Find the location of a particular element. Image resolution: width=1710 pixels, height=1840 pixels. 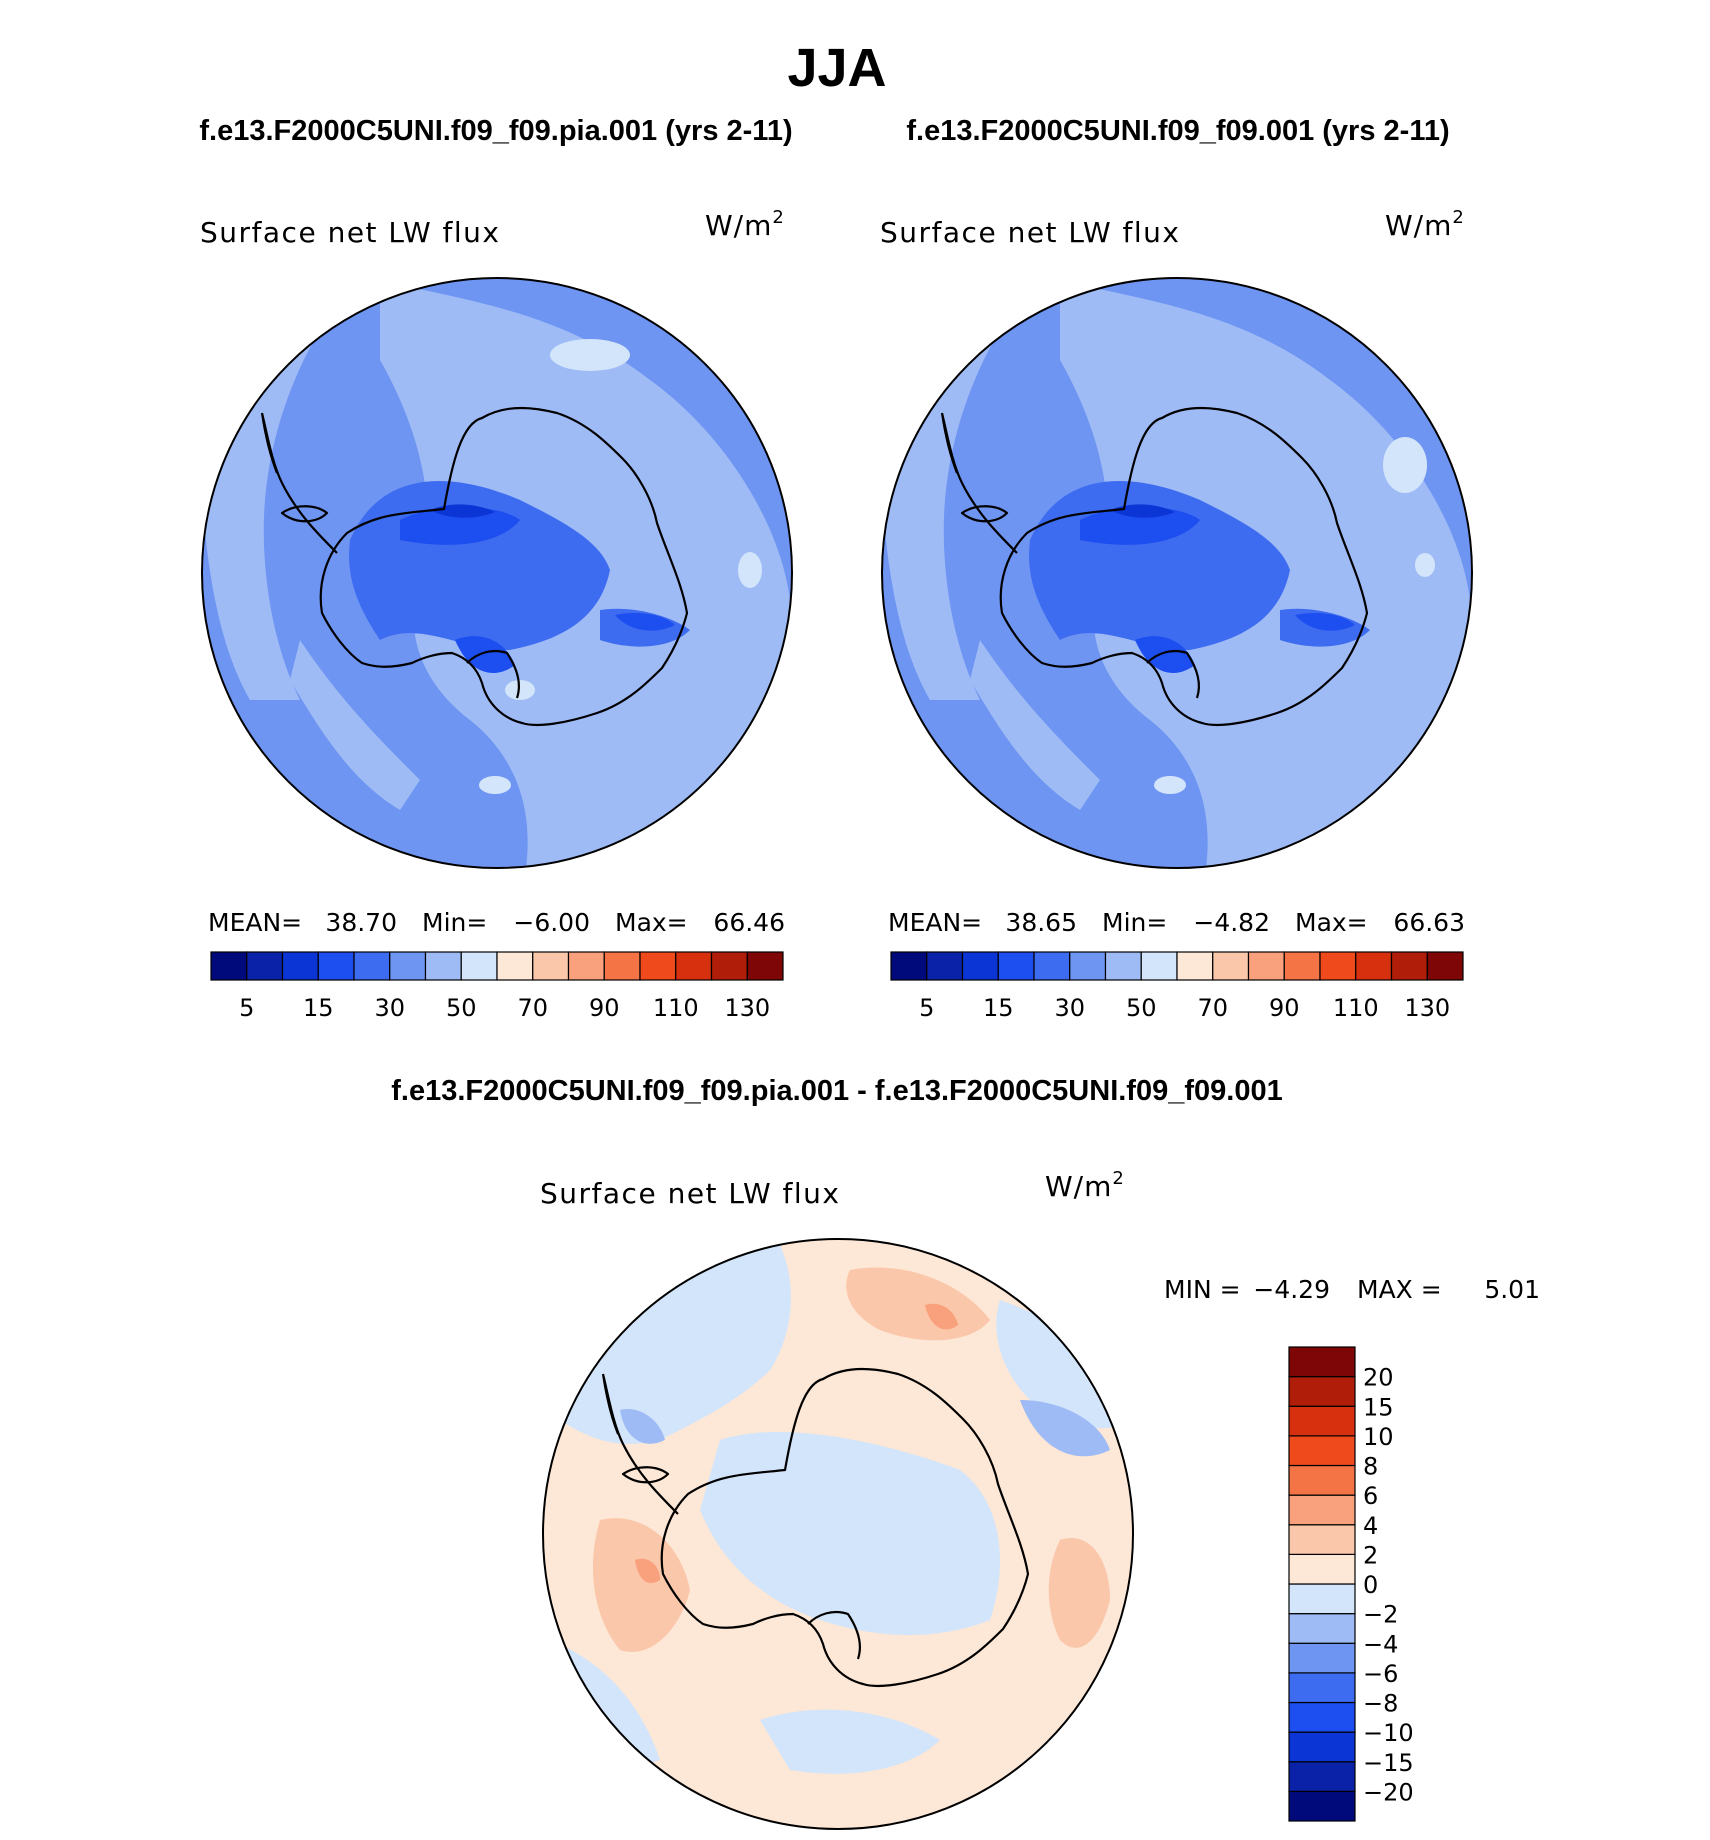

right-colorbar-tick-label: 90 is located at coordinates (1284, 1008).